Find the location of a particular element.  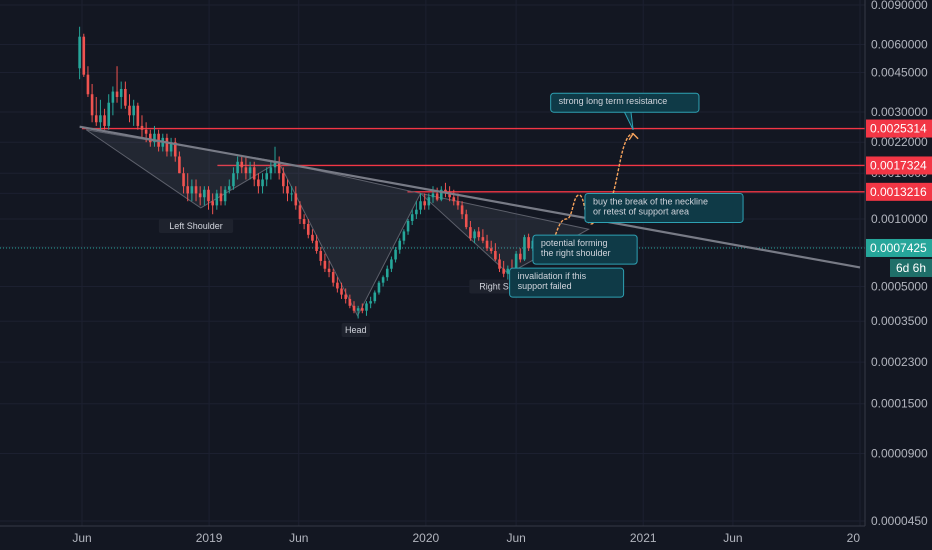

neckline-note-box is located at coordinates (664, 207).